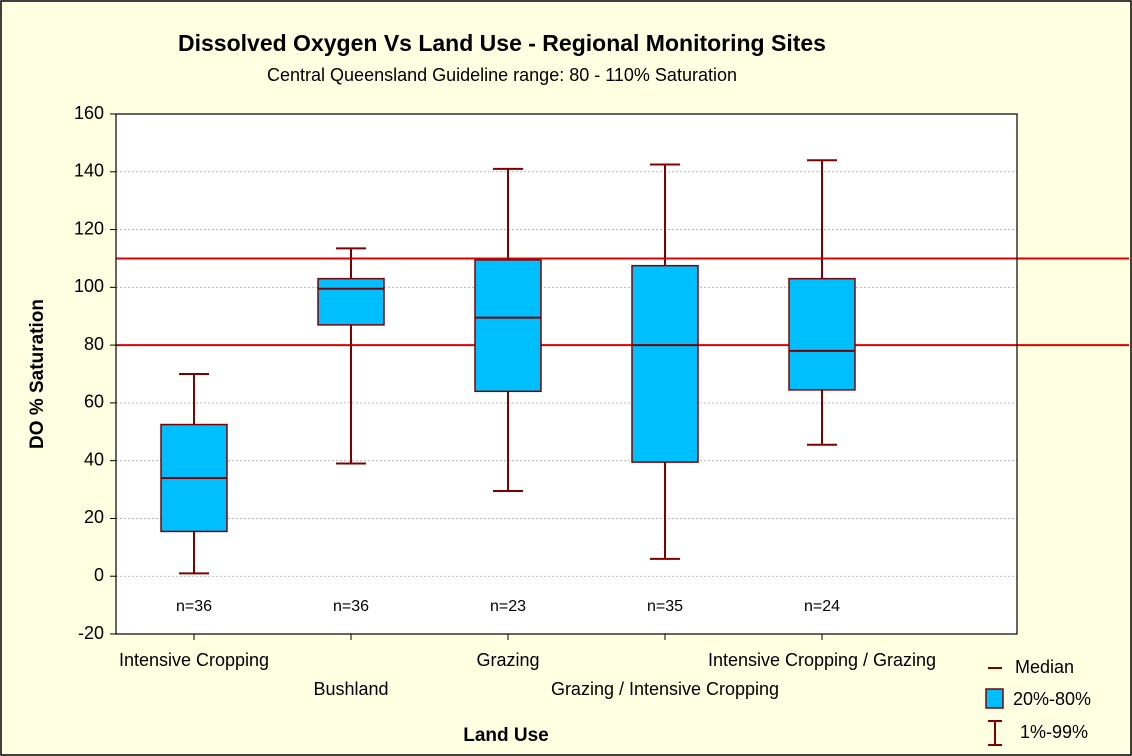 Image resolution: width=1132 pixels, height=756 pixels. What do you see at coordinates (94, 402) in the screenshot?
I see `y-tick-label: 60` at bounding box center [94, 402].